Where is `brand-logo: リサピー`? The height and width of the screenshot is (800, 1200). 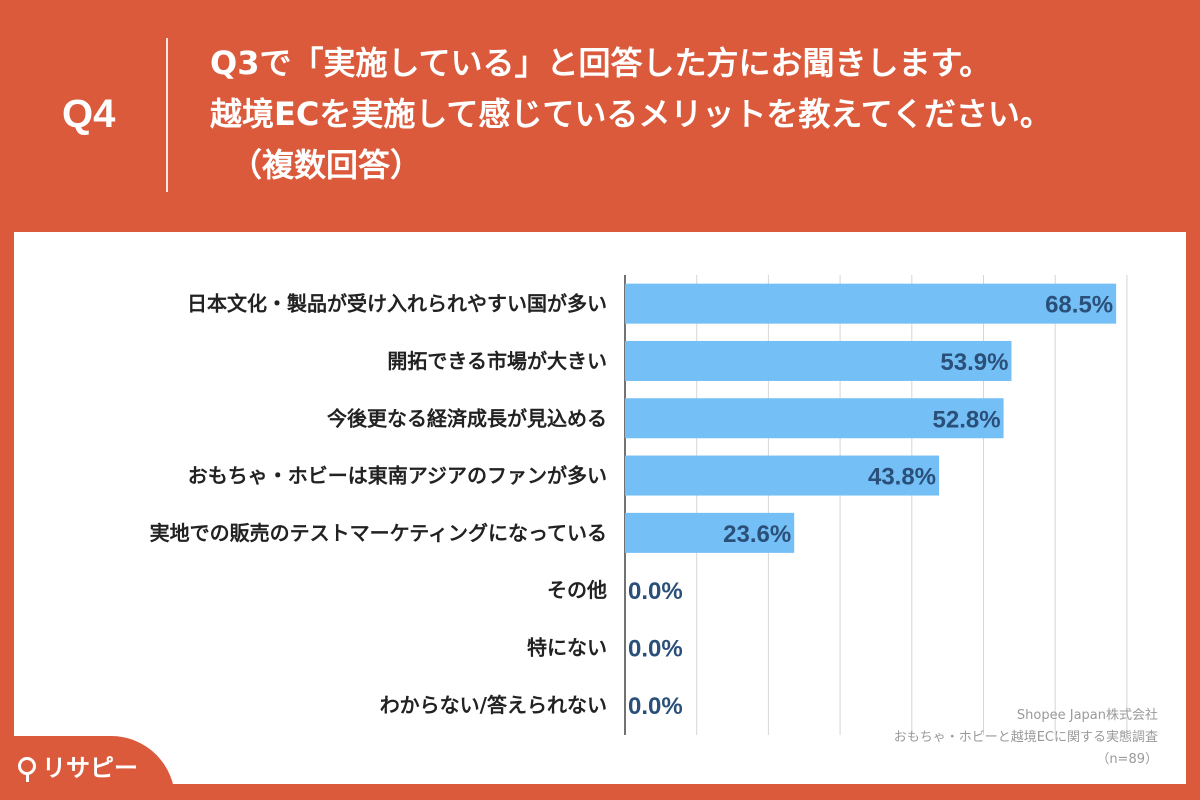 brand-logo: リサピー is located at coordinates (78, 765).